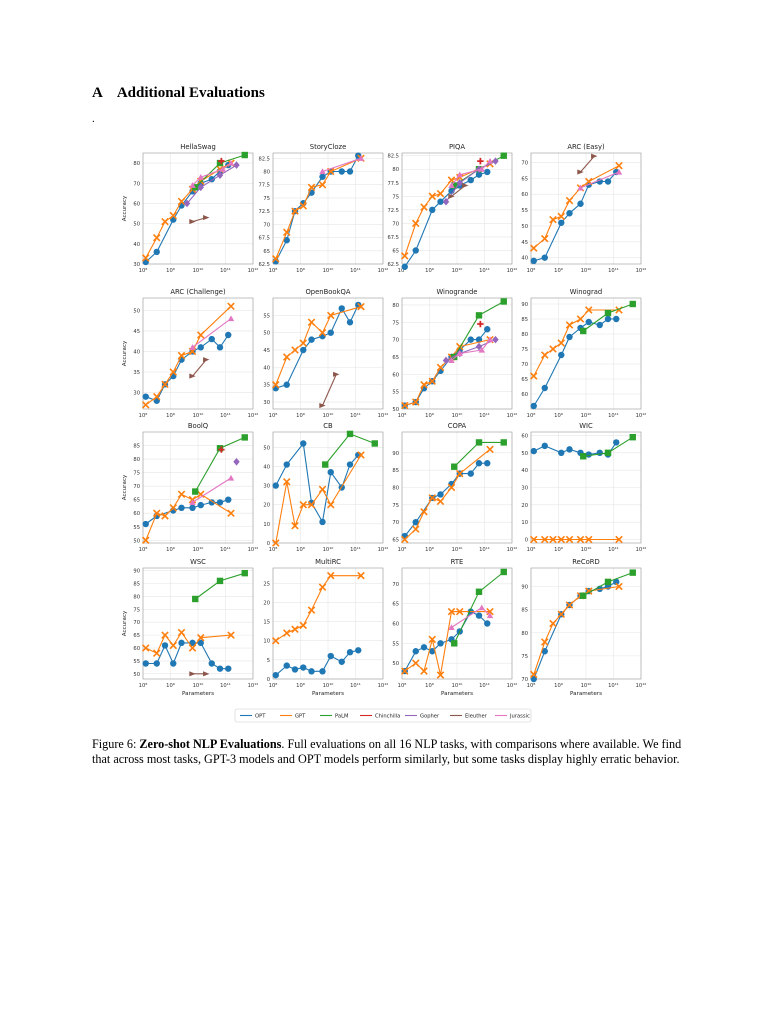  What do you see at coordinates (198, 147) in the screenshot?
I see `subplot-title: HellaSwag` at bounding box center [198, 147].